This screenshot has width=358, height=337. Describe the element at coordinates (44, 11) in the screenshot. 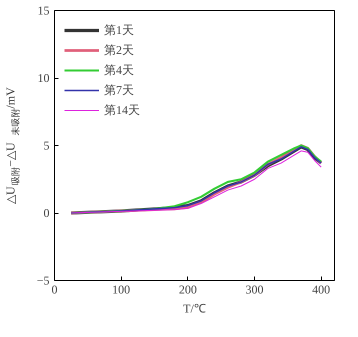

I see `y-tick-label: 15` at that location.